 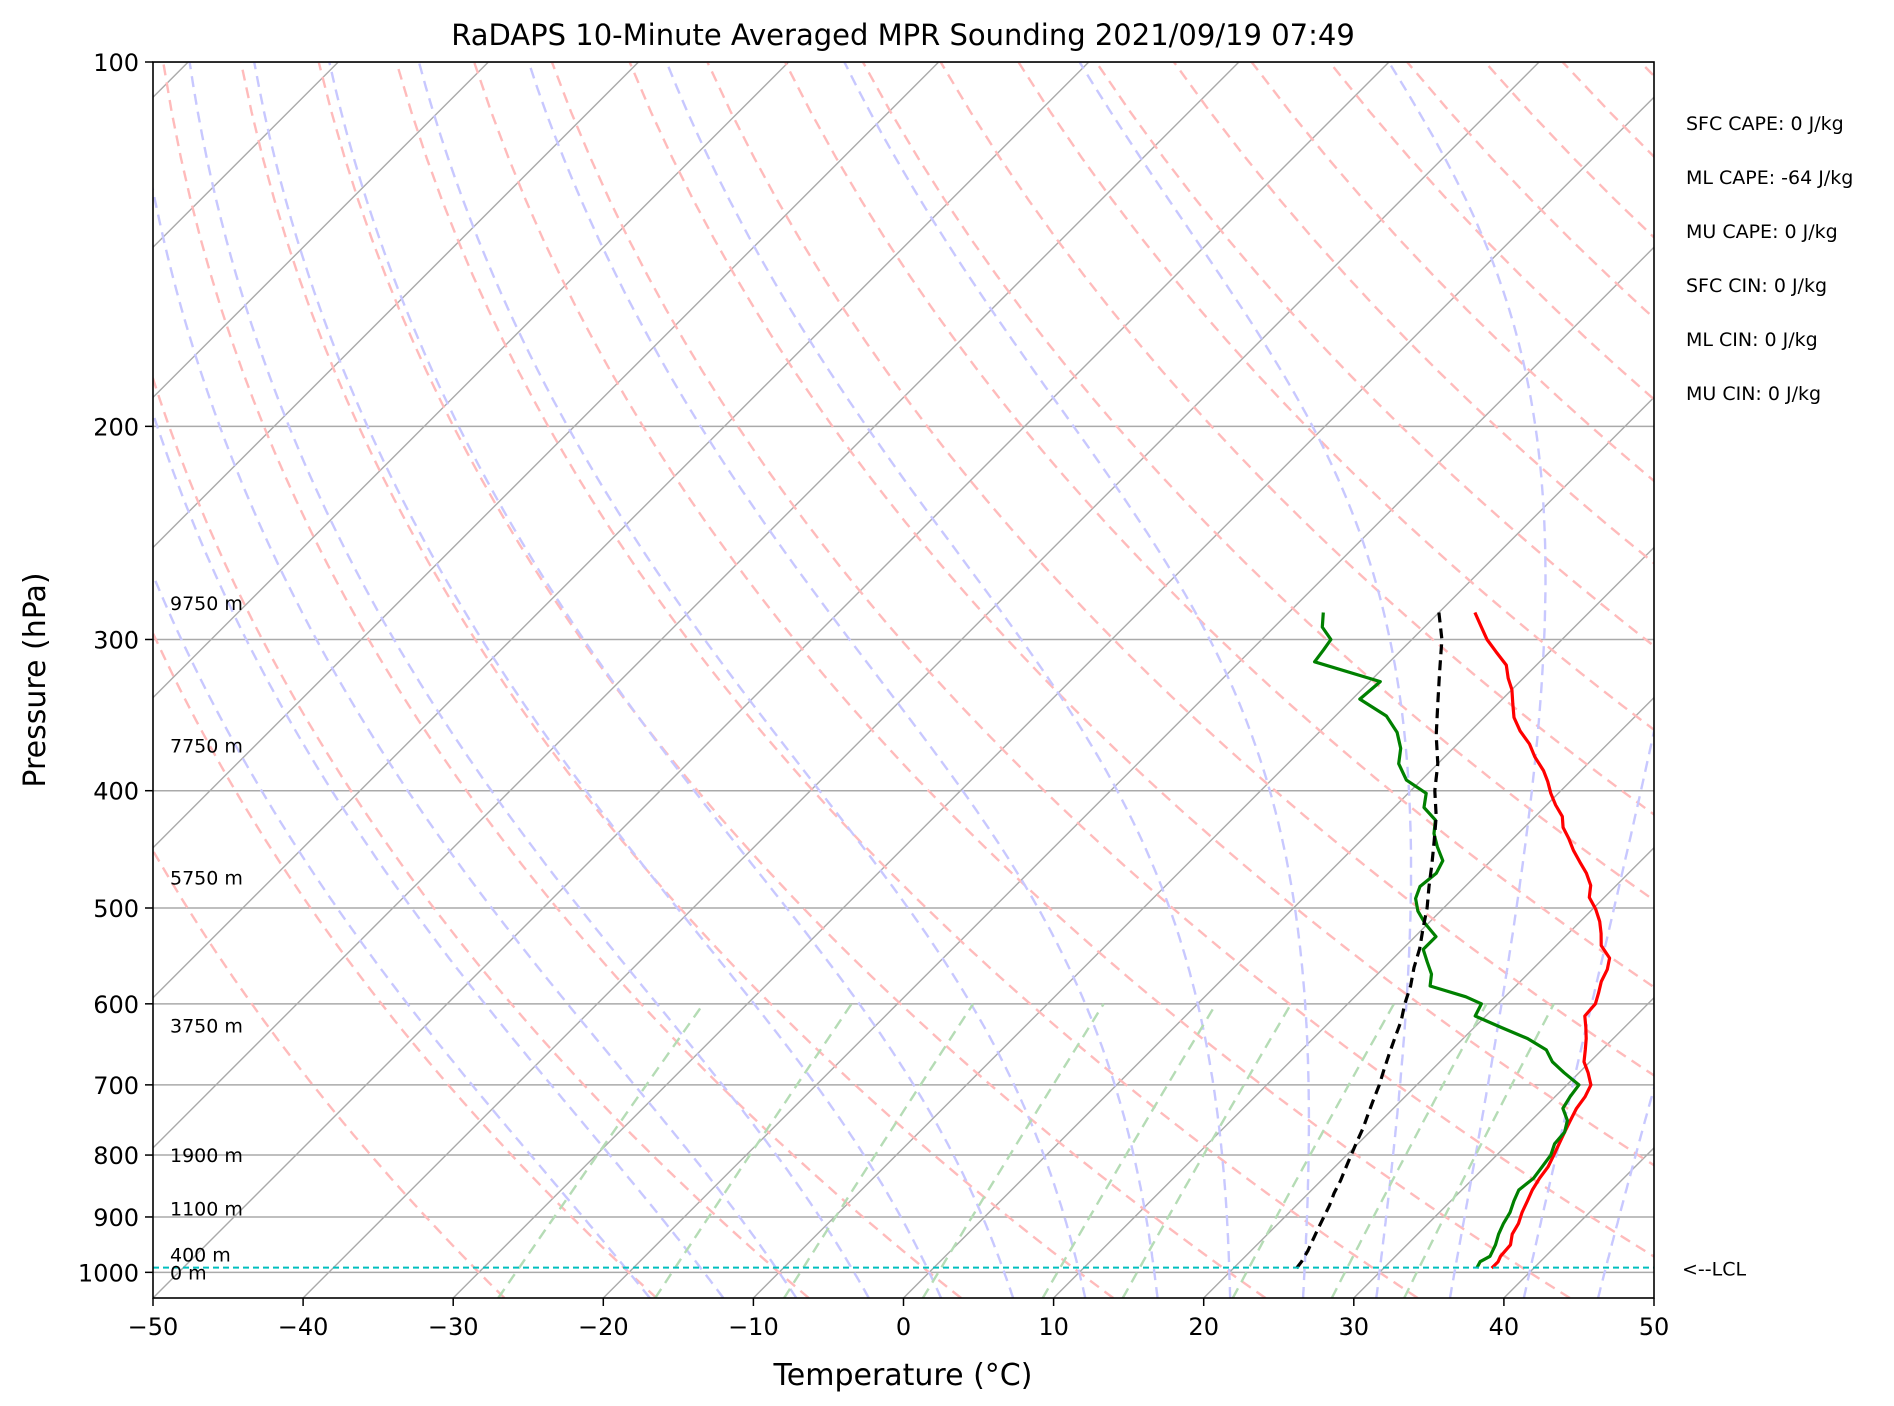 I want to click on y-tick-label: 800, so click(x=116, y=1156).